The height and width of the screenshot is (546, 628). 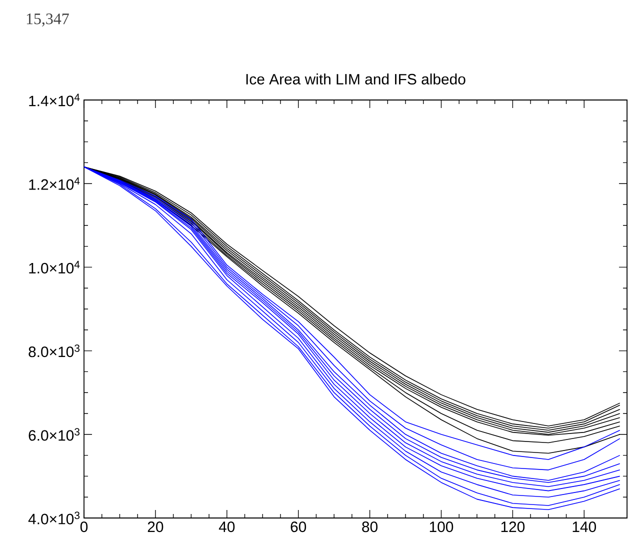 What do you see at coordinates (54, 183) in the screenshot?
I see `y-tick-label: 1.2×10$^{4}$` at bounding box center [54, 183].